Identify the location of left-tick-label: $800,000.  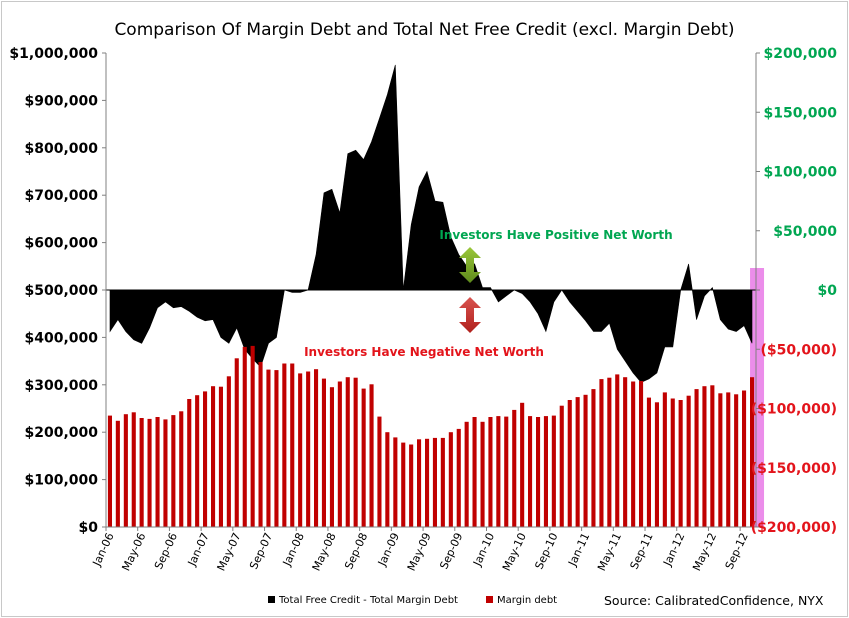
(61, 149).